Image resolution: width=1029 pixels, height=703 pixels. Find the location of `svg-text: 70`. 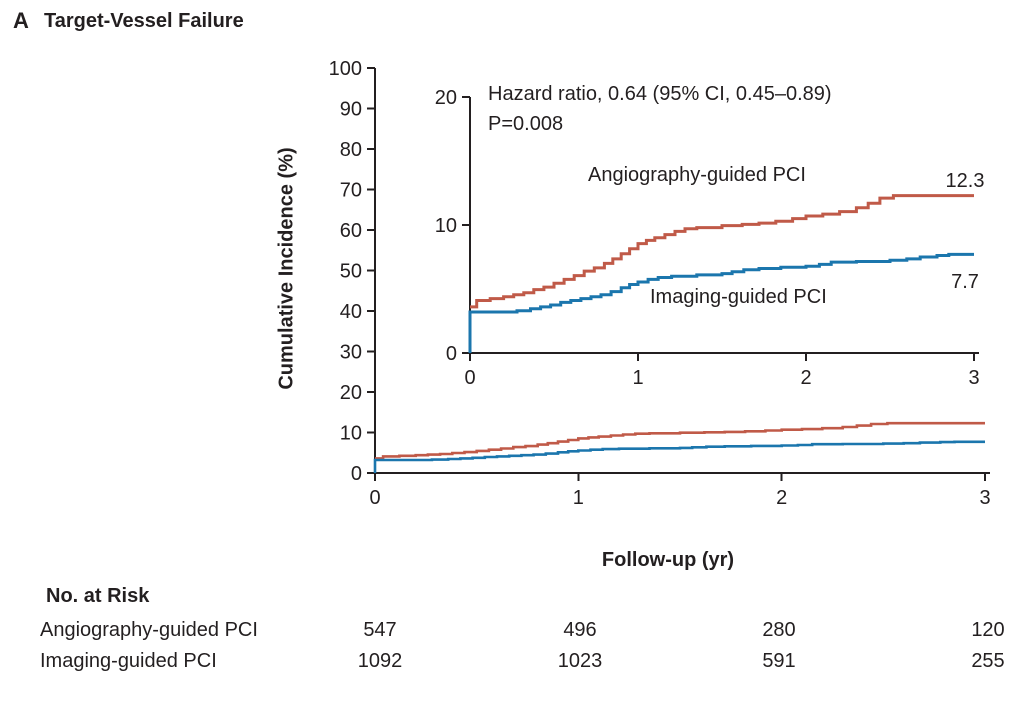

svg-text: 70 is located at coordinates (351, 191).